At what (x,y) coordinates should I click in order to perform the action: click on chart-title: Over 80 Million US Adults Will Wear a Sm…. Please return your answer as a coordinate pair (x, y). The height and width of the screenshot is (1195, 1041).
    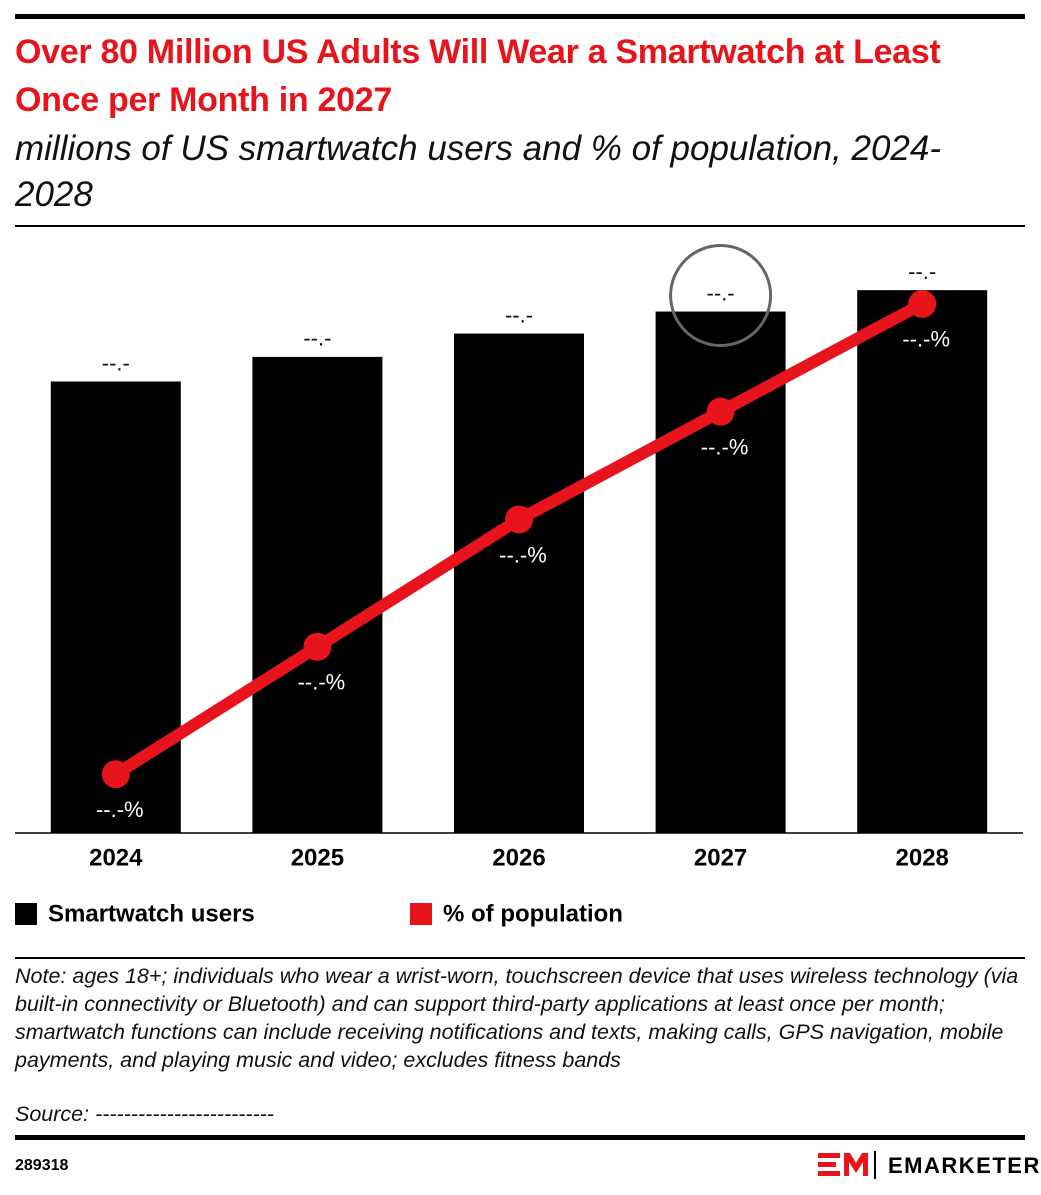
    Looking at the image, I should click on (478, 76).